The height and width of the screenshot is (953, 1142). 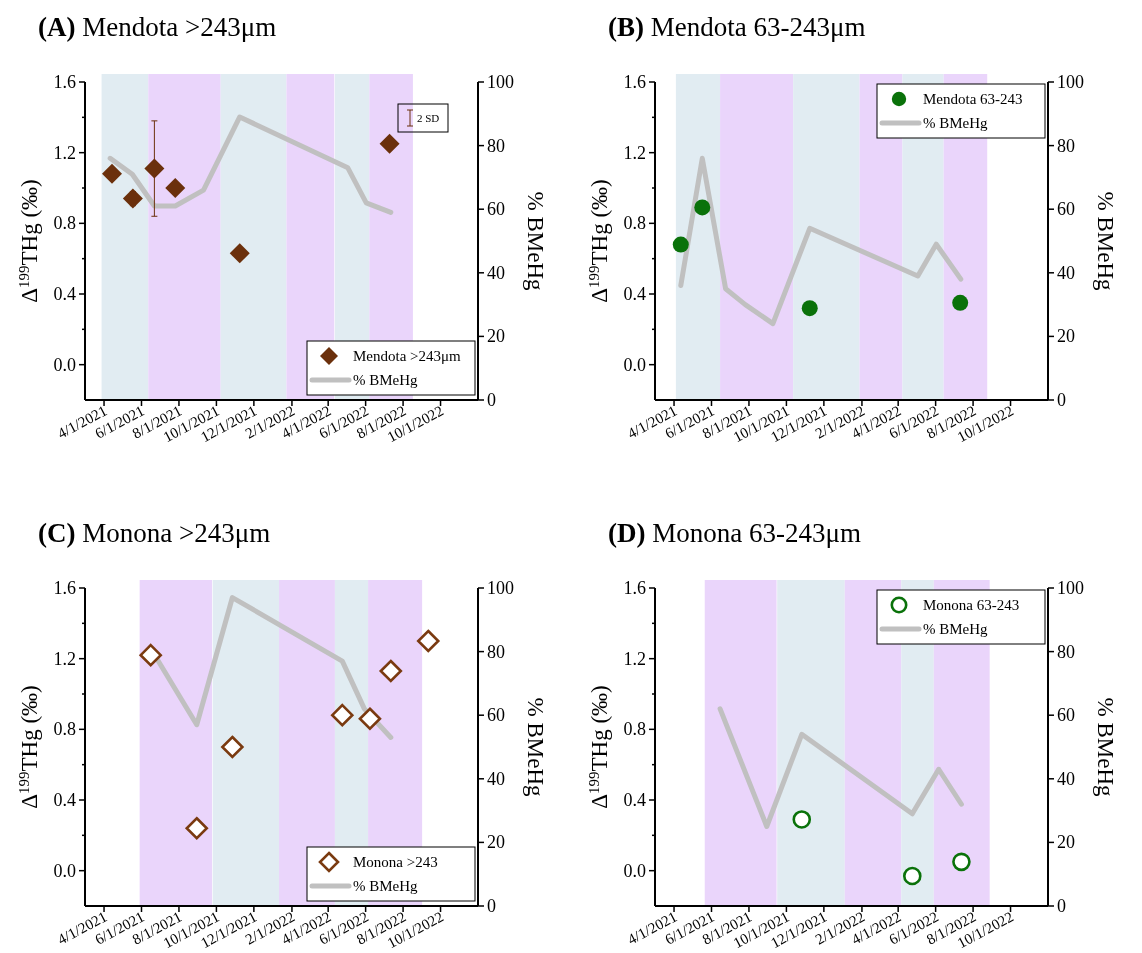 What do you see at coordinates (428, 118) in the screenshot?
I see `annotation: 2 SD` at bounding box center [428, 118].